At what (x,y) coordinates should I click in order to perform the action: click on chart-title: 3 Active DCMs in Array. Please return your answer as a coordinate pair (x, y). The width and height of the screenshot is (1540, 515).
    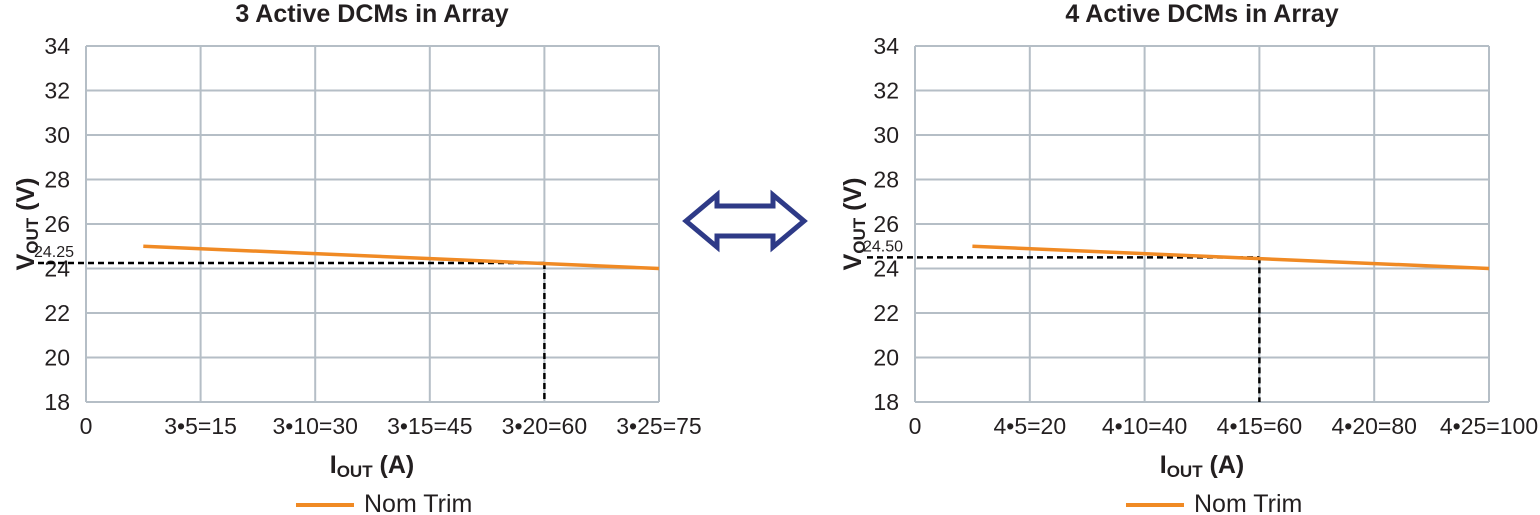
    Looking at the image, I should click on (371, 14).